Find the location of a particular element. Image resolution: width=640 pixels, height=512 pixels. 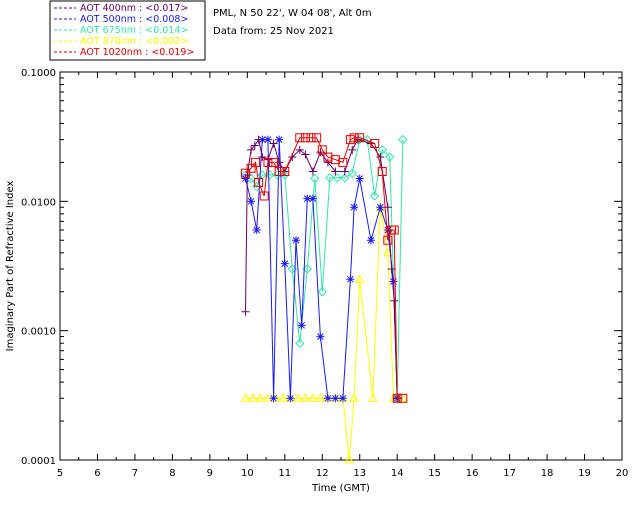

y-tick-label: 0.0100 is located at coordinates (38, 202).